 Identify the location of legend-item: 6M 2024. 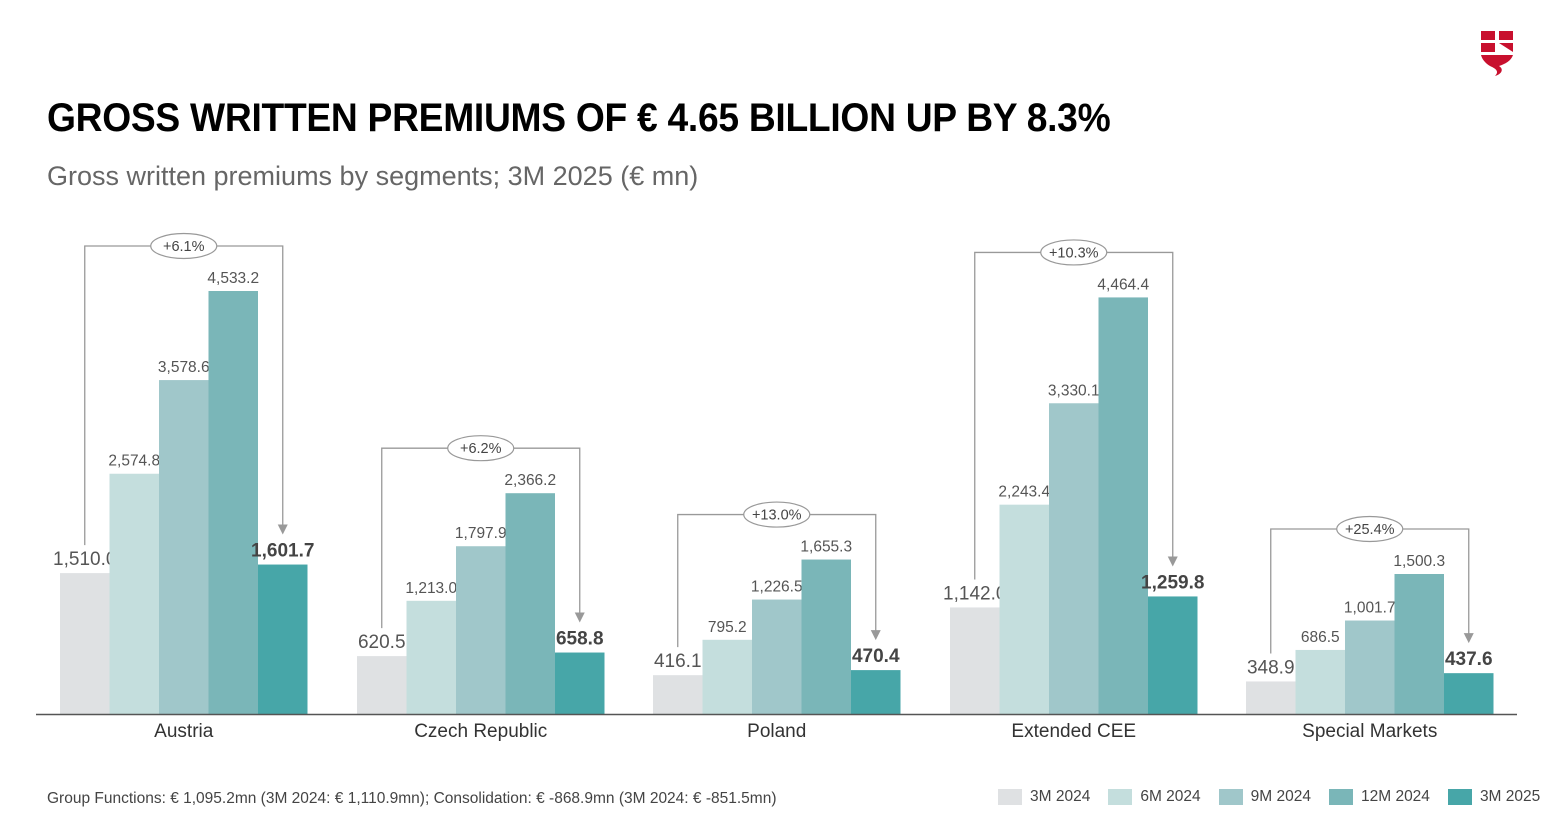
(1154, 797).